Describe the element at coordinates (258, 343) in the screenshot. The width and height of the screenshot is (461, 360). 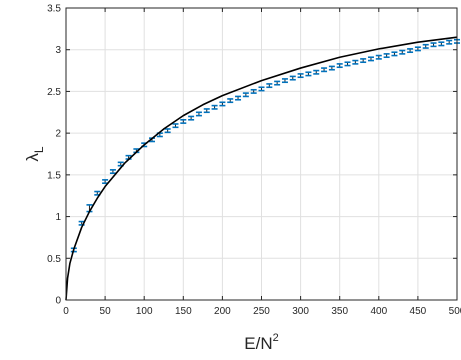
I see `x-axis-label-text: E/N` at that location.